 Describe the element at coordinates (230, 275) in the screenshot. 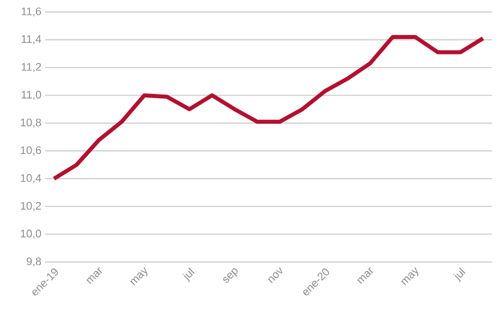

I see `x-tick-label: sep` at that location.